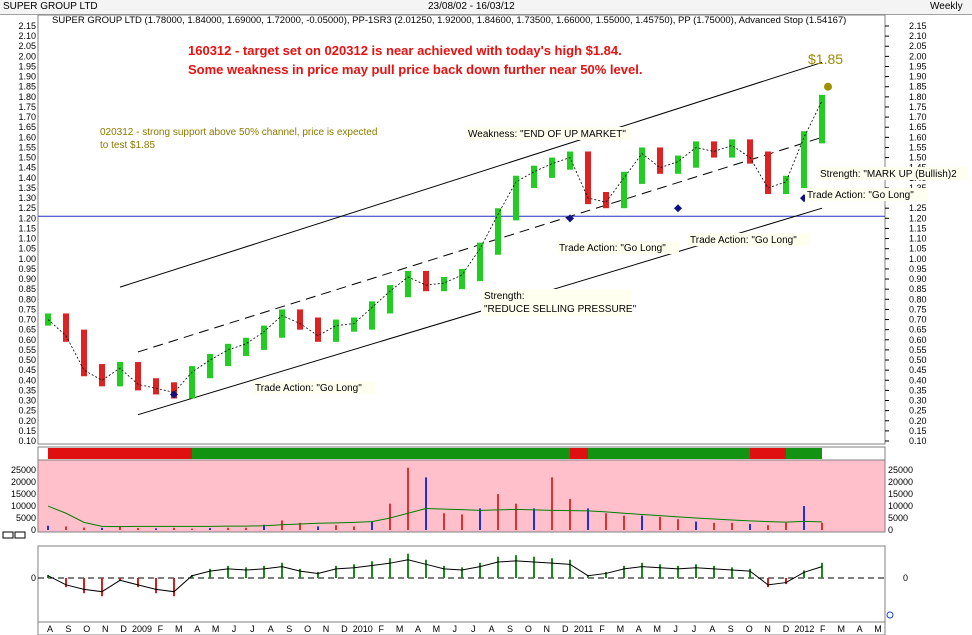  I want to click on price-tick-label-left: 1.70, so click(27, 117).